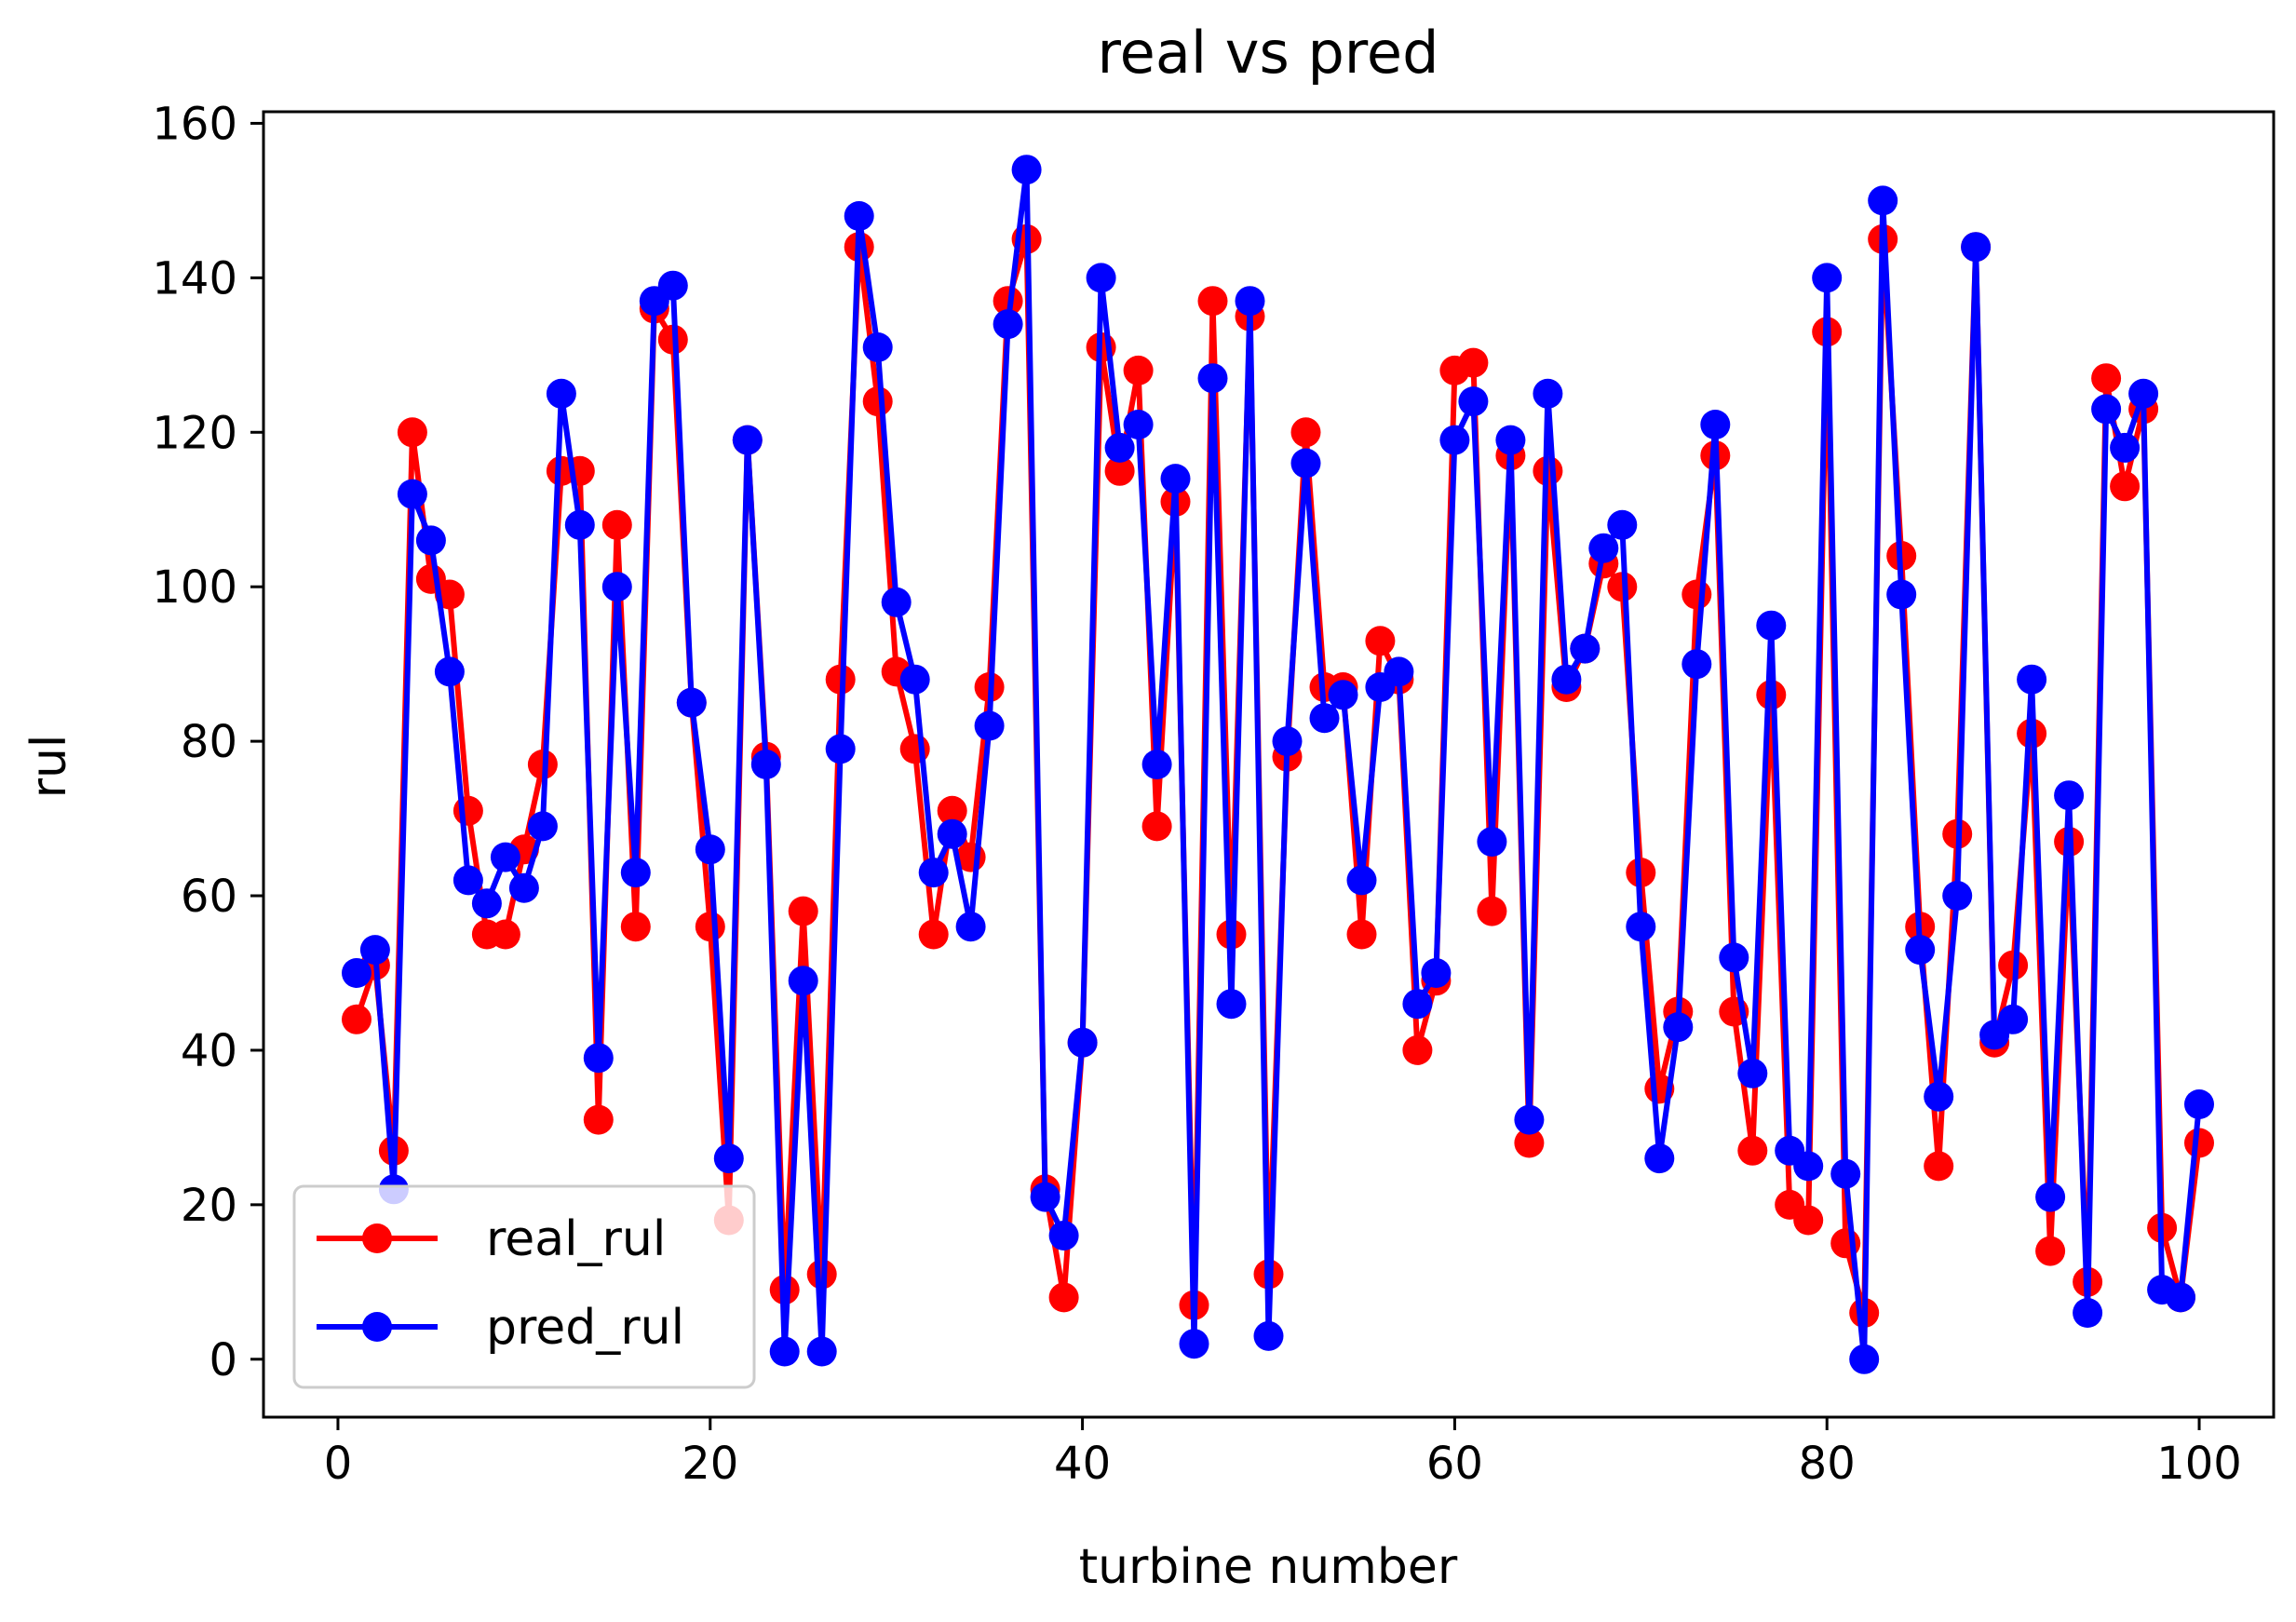 The image size is (2296, 1622). Describe the element at coordinates (195, 433) in the screenshot. I see `y-tick-label: 120` at that location.